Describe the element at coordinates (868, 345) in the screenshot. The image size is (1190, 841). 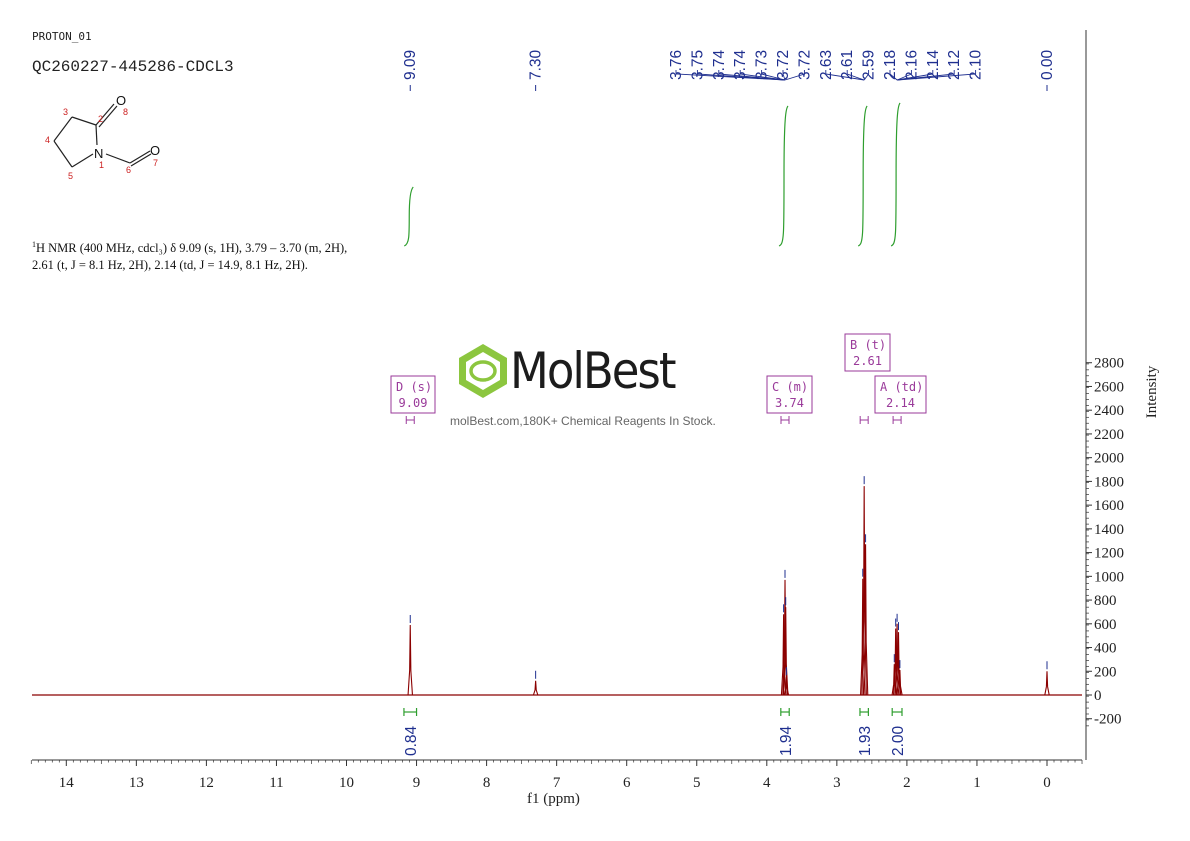
I see `multiplet-label: B (t)` at that location.